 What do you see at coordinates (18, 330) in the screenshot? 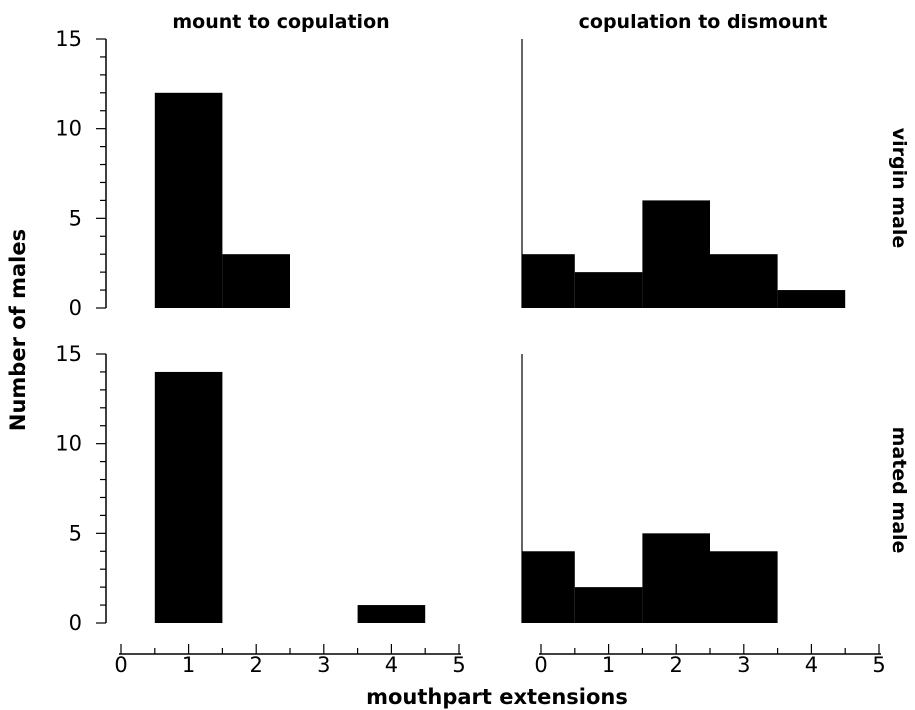
I see `y-axis-title: Number of males` at bounding box center [18, 330].